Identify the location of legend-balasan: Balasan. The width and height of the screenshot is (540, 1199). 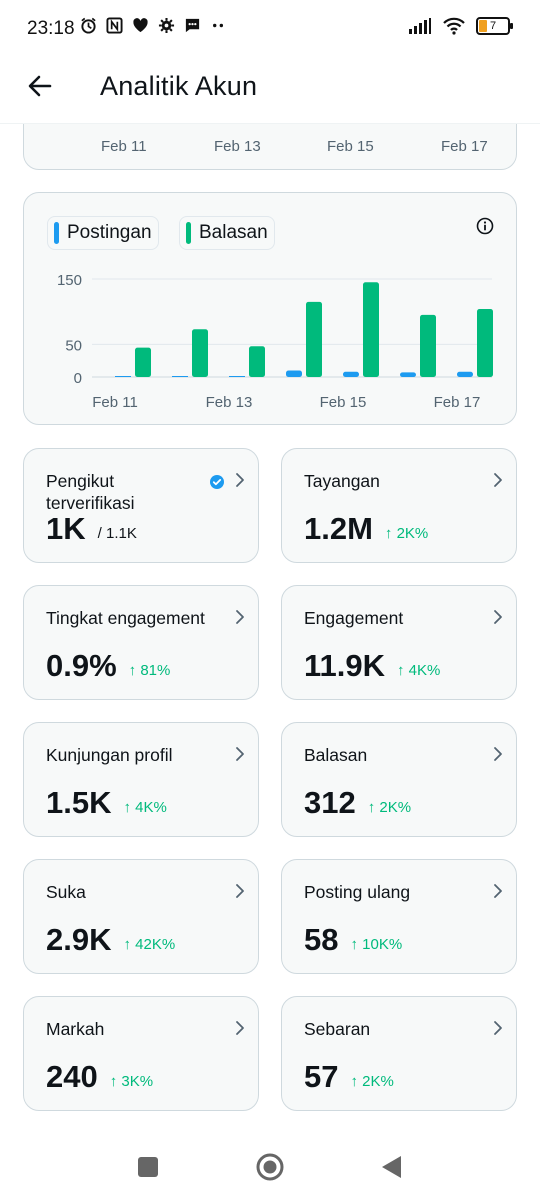
(227, 233).